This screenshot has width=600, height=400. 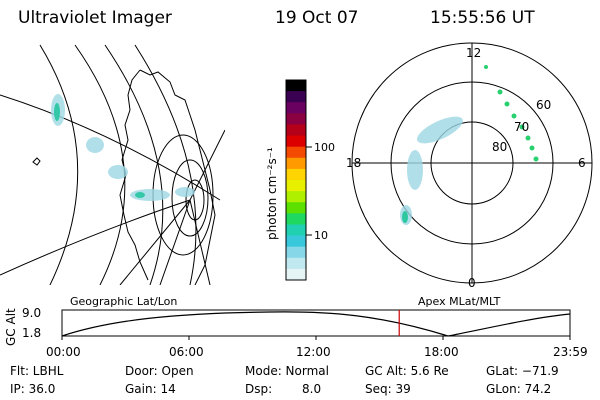 What do you see at coordinates (500, 147) in the screenshot?
I see `lat-label-80: 80` at bounding box center [500, 147].